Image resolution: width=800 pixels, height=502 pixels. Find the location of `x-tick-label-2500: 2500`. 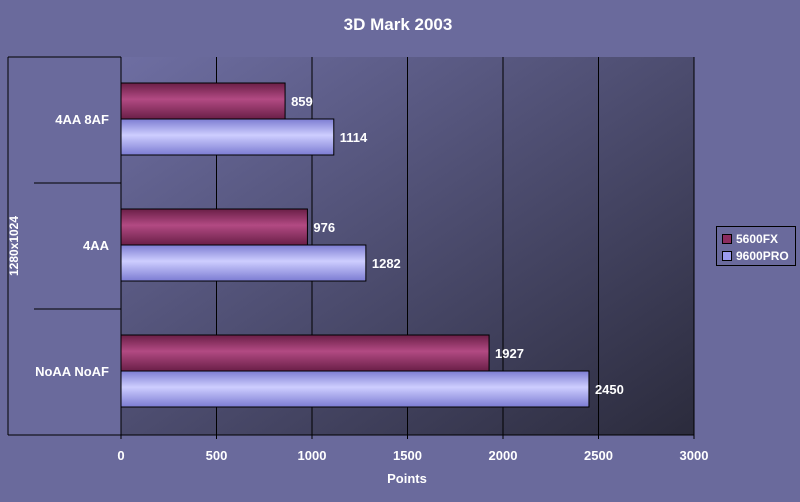

x-tick-label-2500: 2500 is located at coordinates (598, 455).